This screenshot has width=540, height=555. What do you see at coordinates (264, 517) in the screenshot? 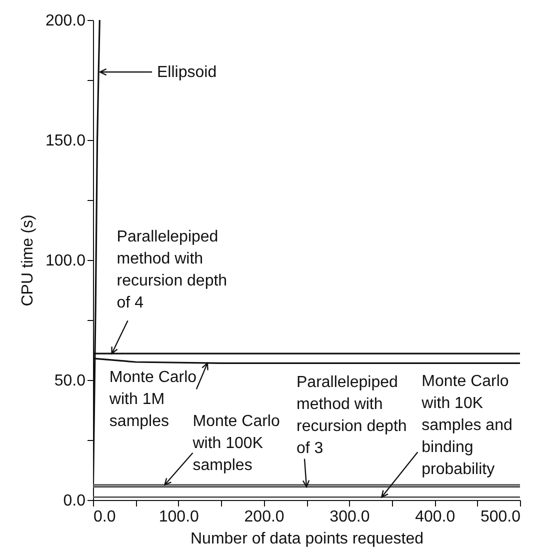
I see `x-tick-label: 200.0` at bounding box center [264, 517].